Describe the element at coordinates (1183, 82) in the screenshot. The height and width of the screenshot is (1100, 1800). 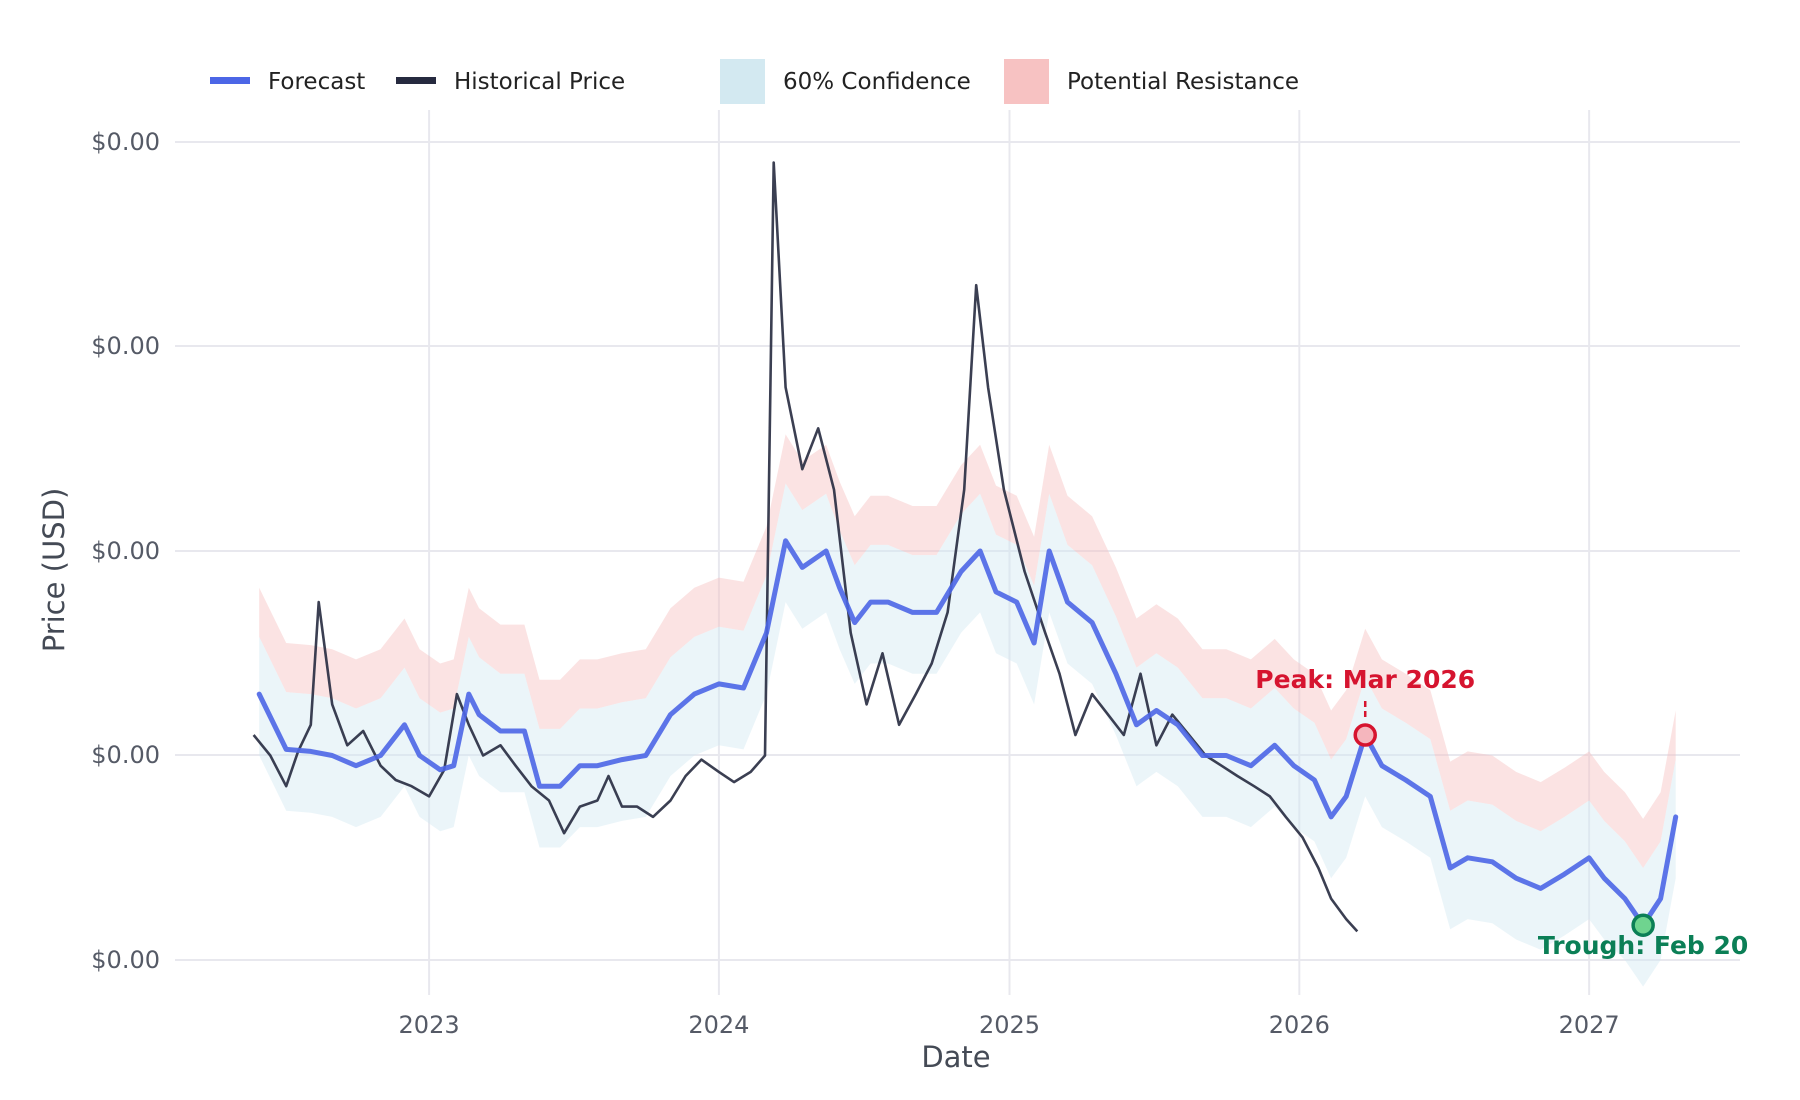
I see `legend-label-resistance: Potential Resistance` at that location.